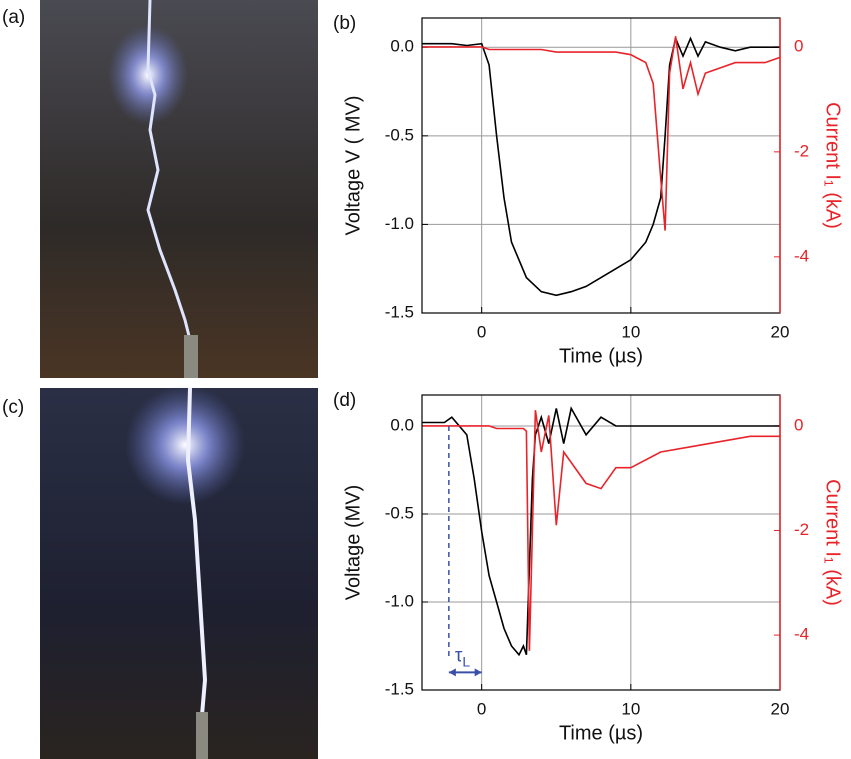 The image size is (851, 759). Describe the element at coordinates (353, 543) in the screenshot. I see `y-axis-label: Voltage (MV)` at that location.